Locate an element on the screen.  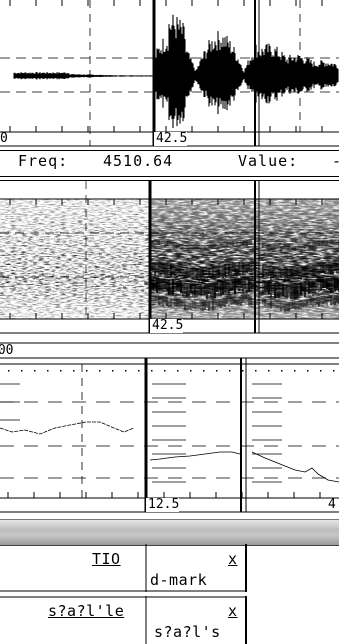
waveform-cursor-readout: 42.5 is located at coordinates (171, 138).